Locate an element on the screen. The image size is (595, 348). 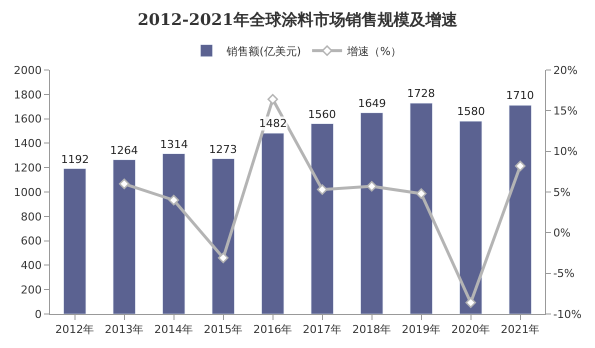
x-tick-label: 2017年 is located at coordinates (322, 329).